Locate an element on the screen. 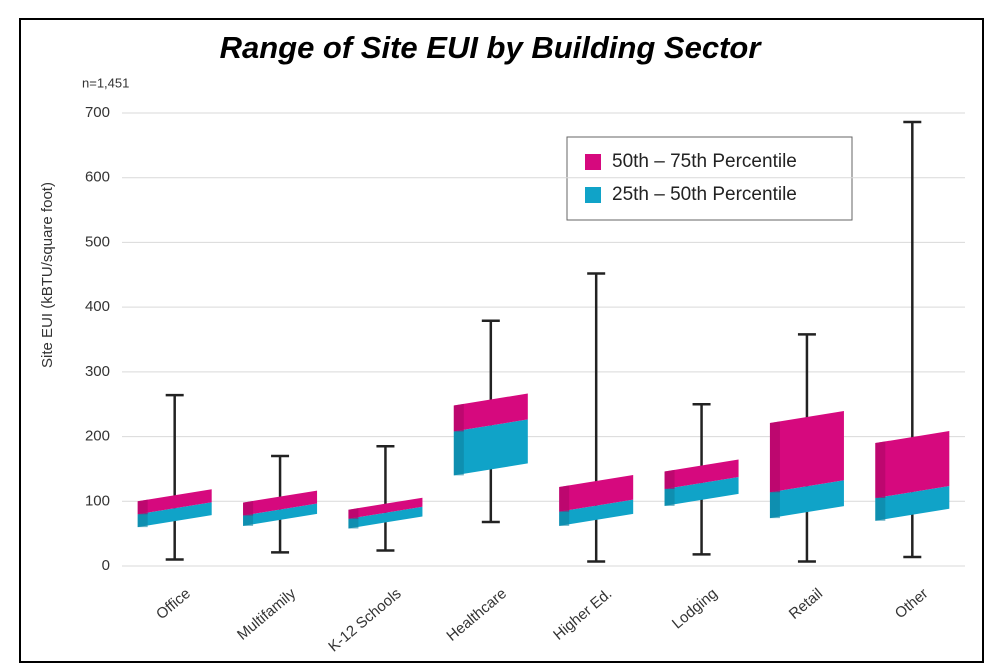 This screenshot has width=1006, height=668. legend-label: 25th – 50th Percentile is located at coordinates (704, 194).